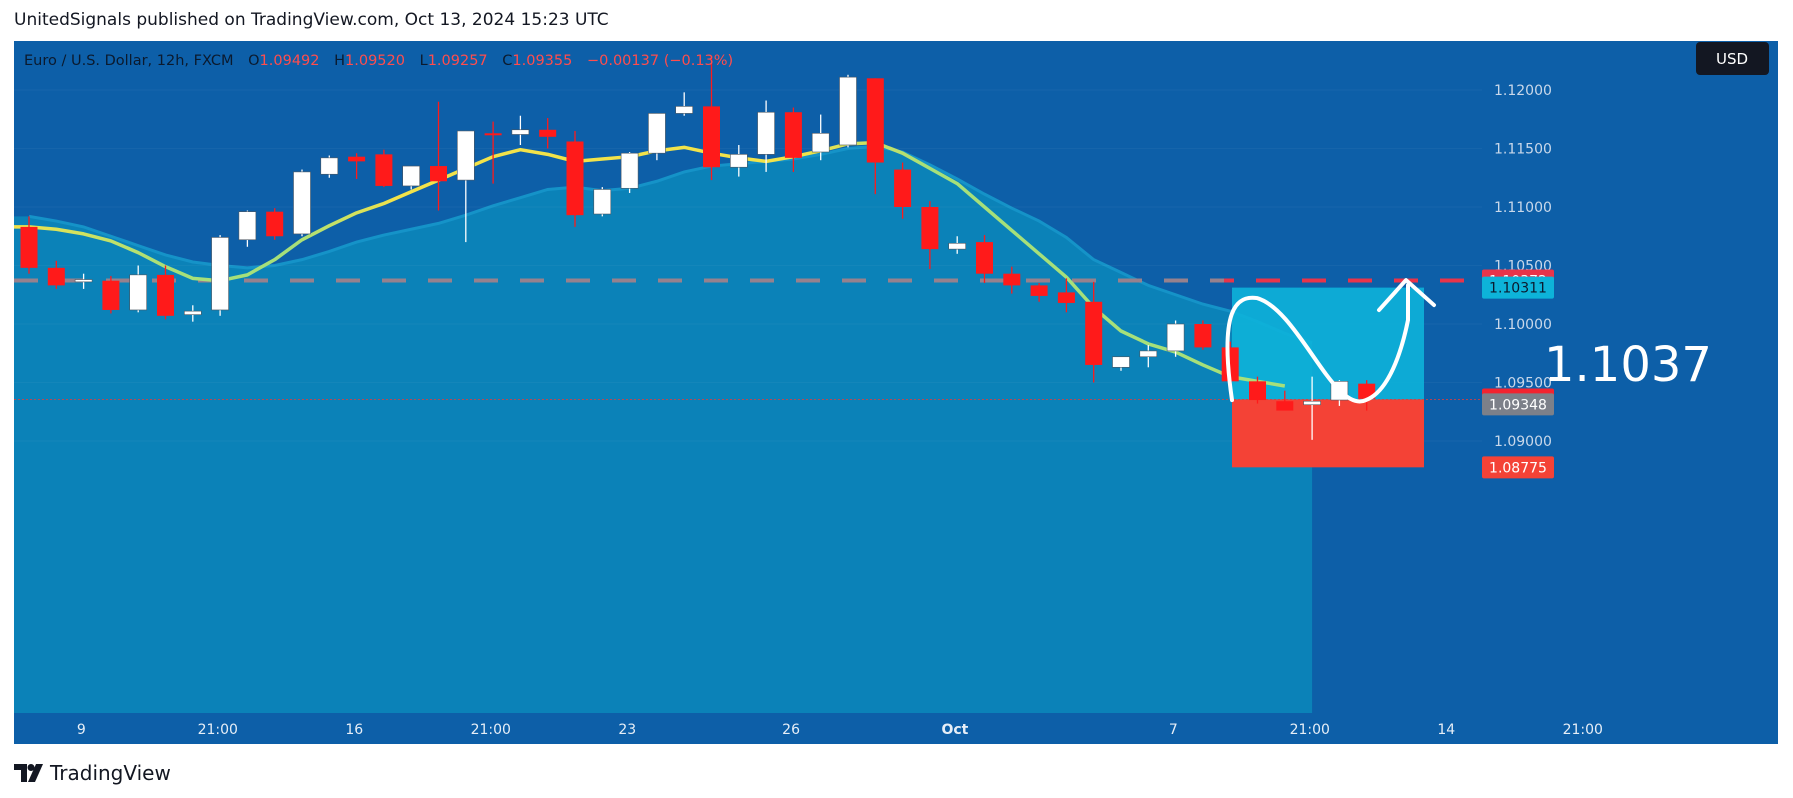 Image resolution: width=1793 pixels, height=798 pixels. I want to click on prev-close-price-label: 1.09348, so click(1518, 405).